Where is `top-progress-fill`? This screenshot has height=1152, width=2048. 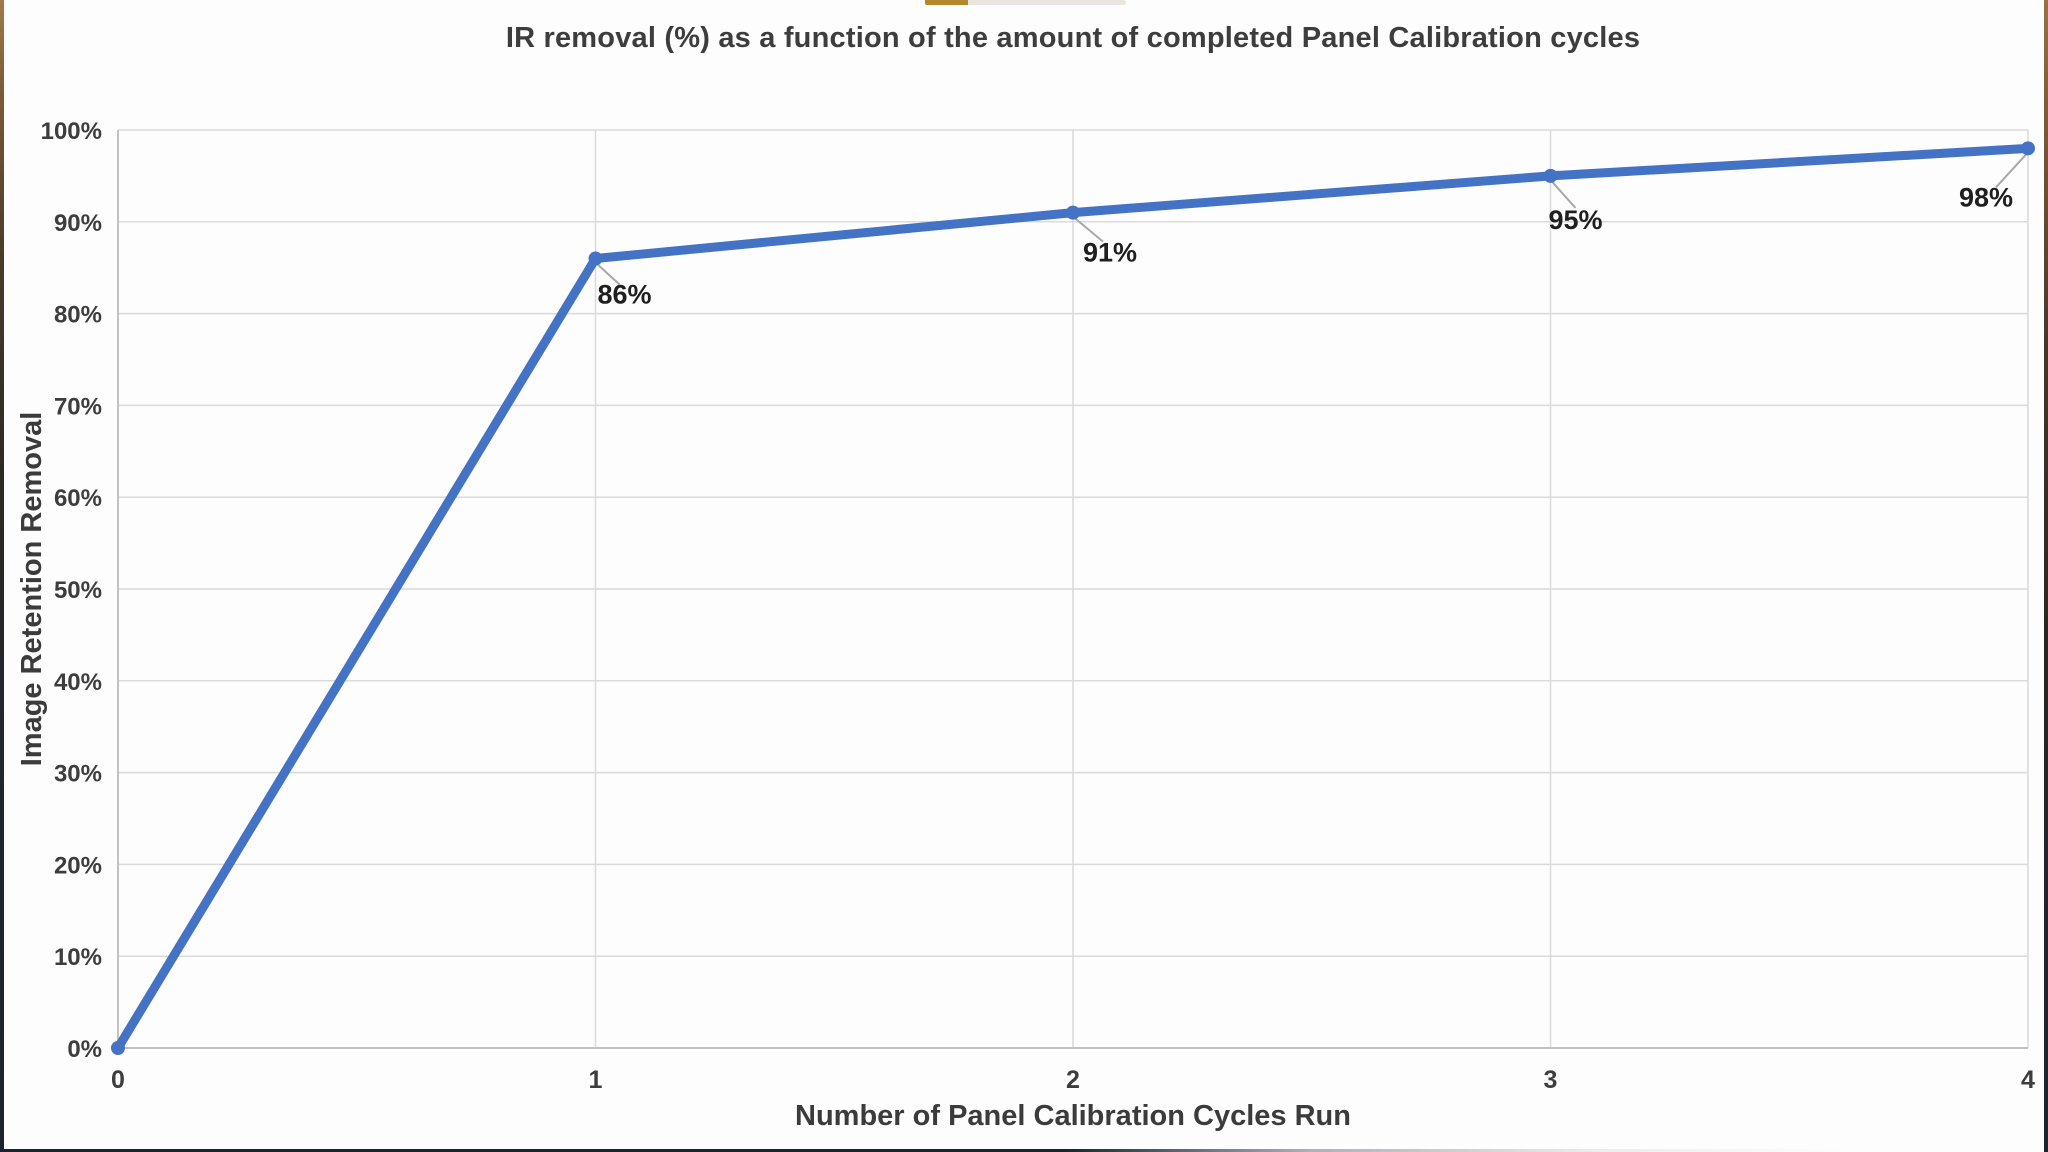 top-progress-fill is located at coordinates (946, 2).